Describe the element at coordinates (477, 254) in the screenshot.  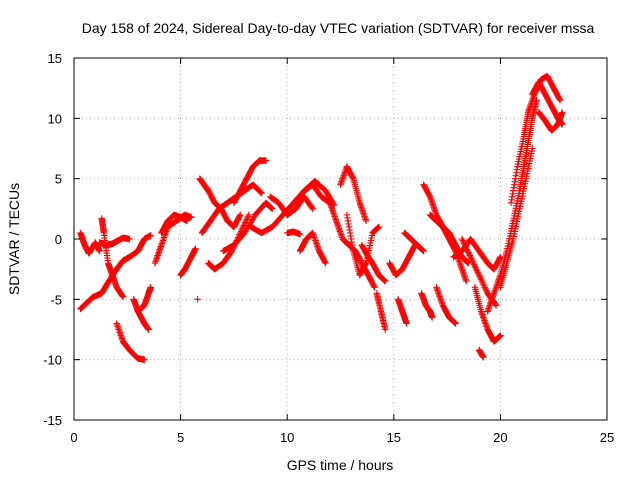
I see `series-arc-ai` at that location.